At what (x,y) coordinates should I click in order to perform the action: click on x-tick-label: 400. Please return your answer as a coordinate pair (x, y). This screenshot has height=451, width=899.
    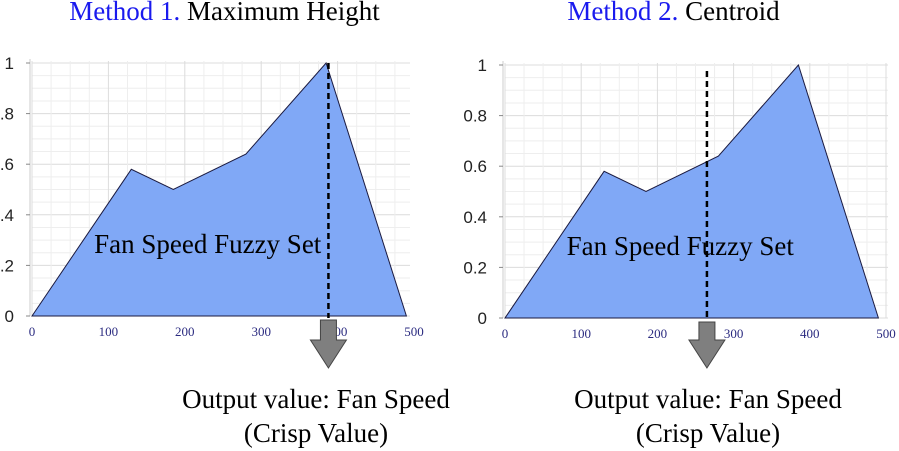
    Looking at the image, I should click on (810, 333).